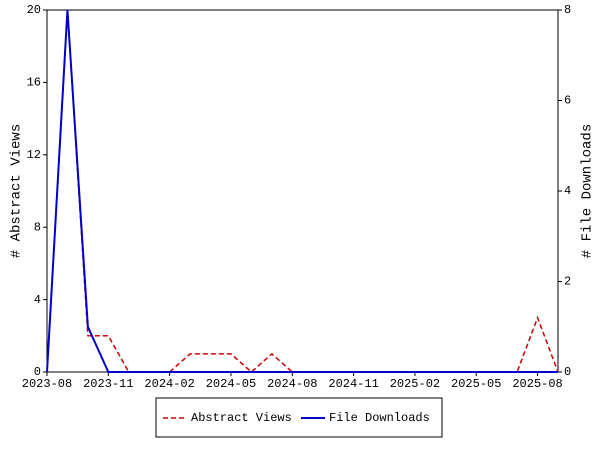 Image resolution: width=600 pixels, height=450 pixels. I want to click on legend-box, so click(299, 417).